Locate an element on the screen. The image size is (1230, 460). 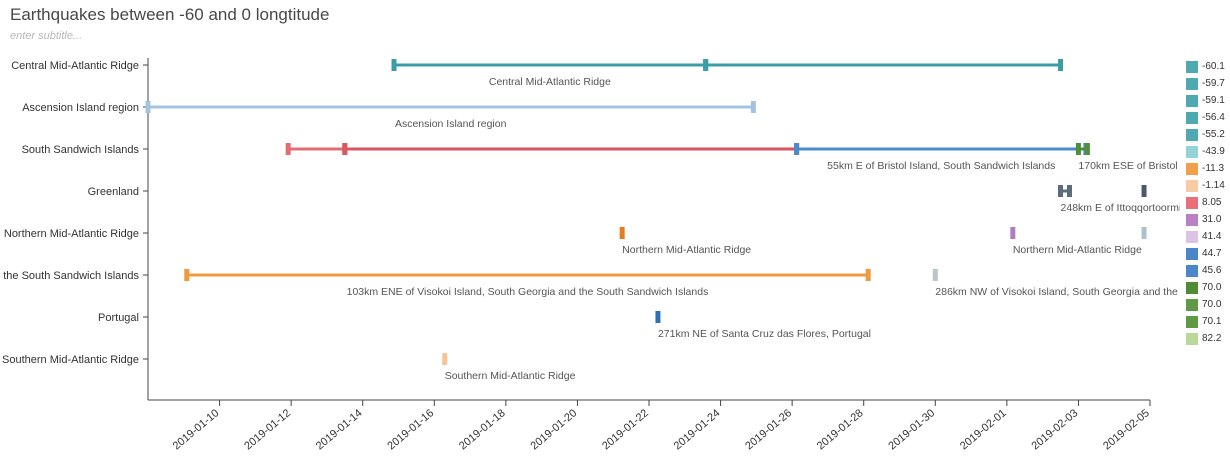
y-tick-label: Greenland is located at coordinates (113, 192).